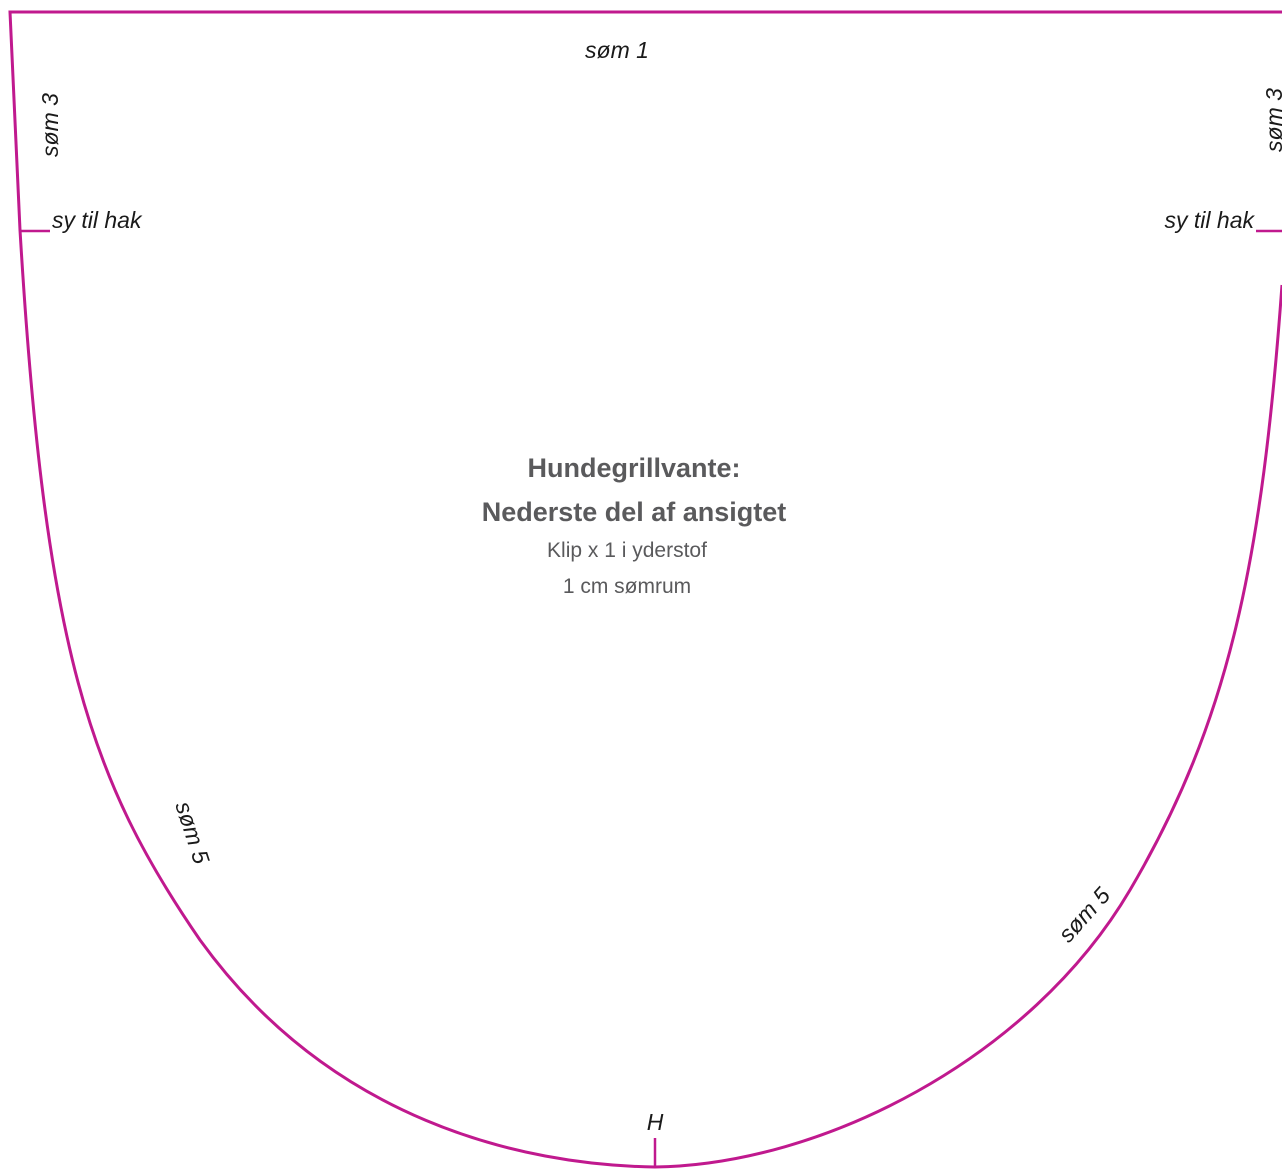  Describe the element at coordinates (97, 220) in the screenshot. I see `notch-label-left: sy til hak` at that location.